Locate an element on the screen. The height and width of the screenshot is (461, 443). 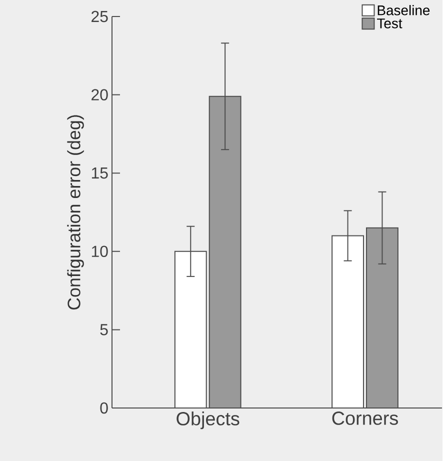
legend-label: Test is located at coordinates (389, 23).